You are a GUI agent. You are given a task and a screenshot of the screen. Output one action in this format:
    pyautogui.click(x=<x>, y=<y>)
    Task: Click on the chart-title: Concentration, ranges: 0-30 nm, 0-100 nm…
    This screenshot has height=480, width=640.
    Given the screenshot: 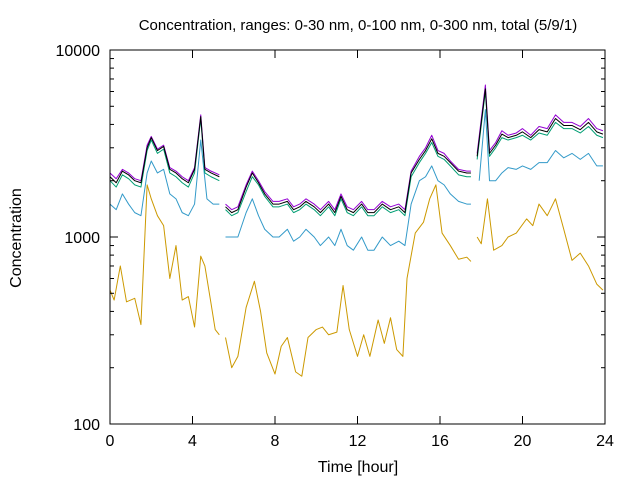 What is the action you would take?
    pyautogui.click(x=358, y=25)
    